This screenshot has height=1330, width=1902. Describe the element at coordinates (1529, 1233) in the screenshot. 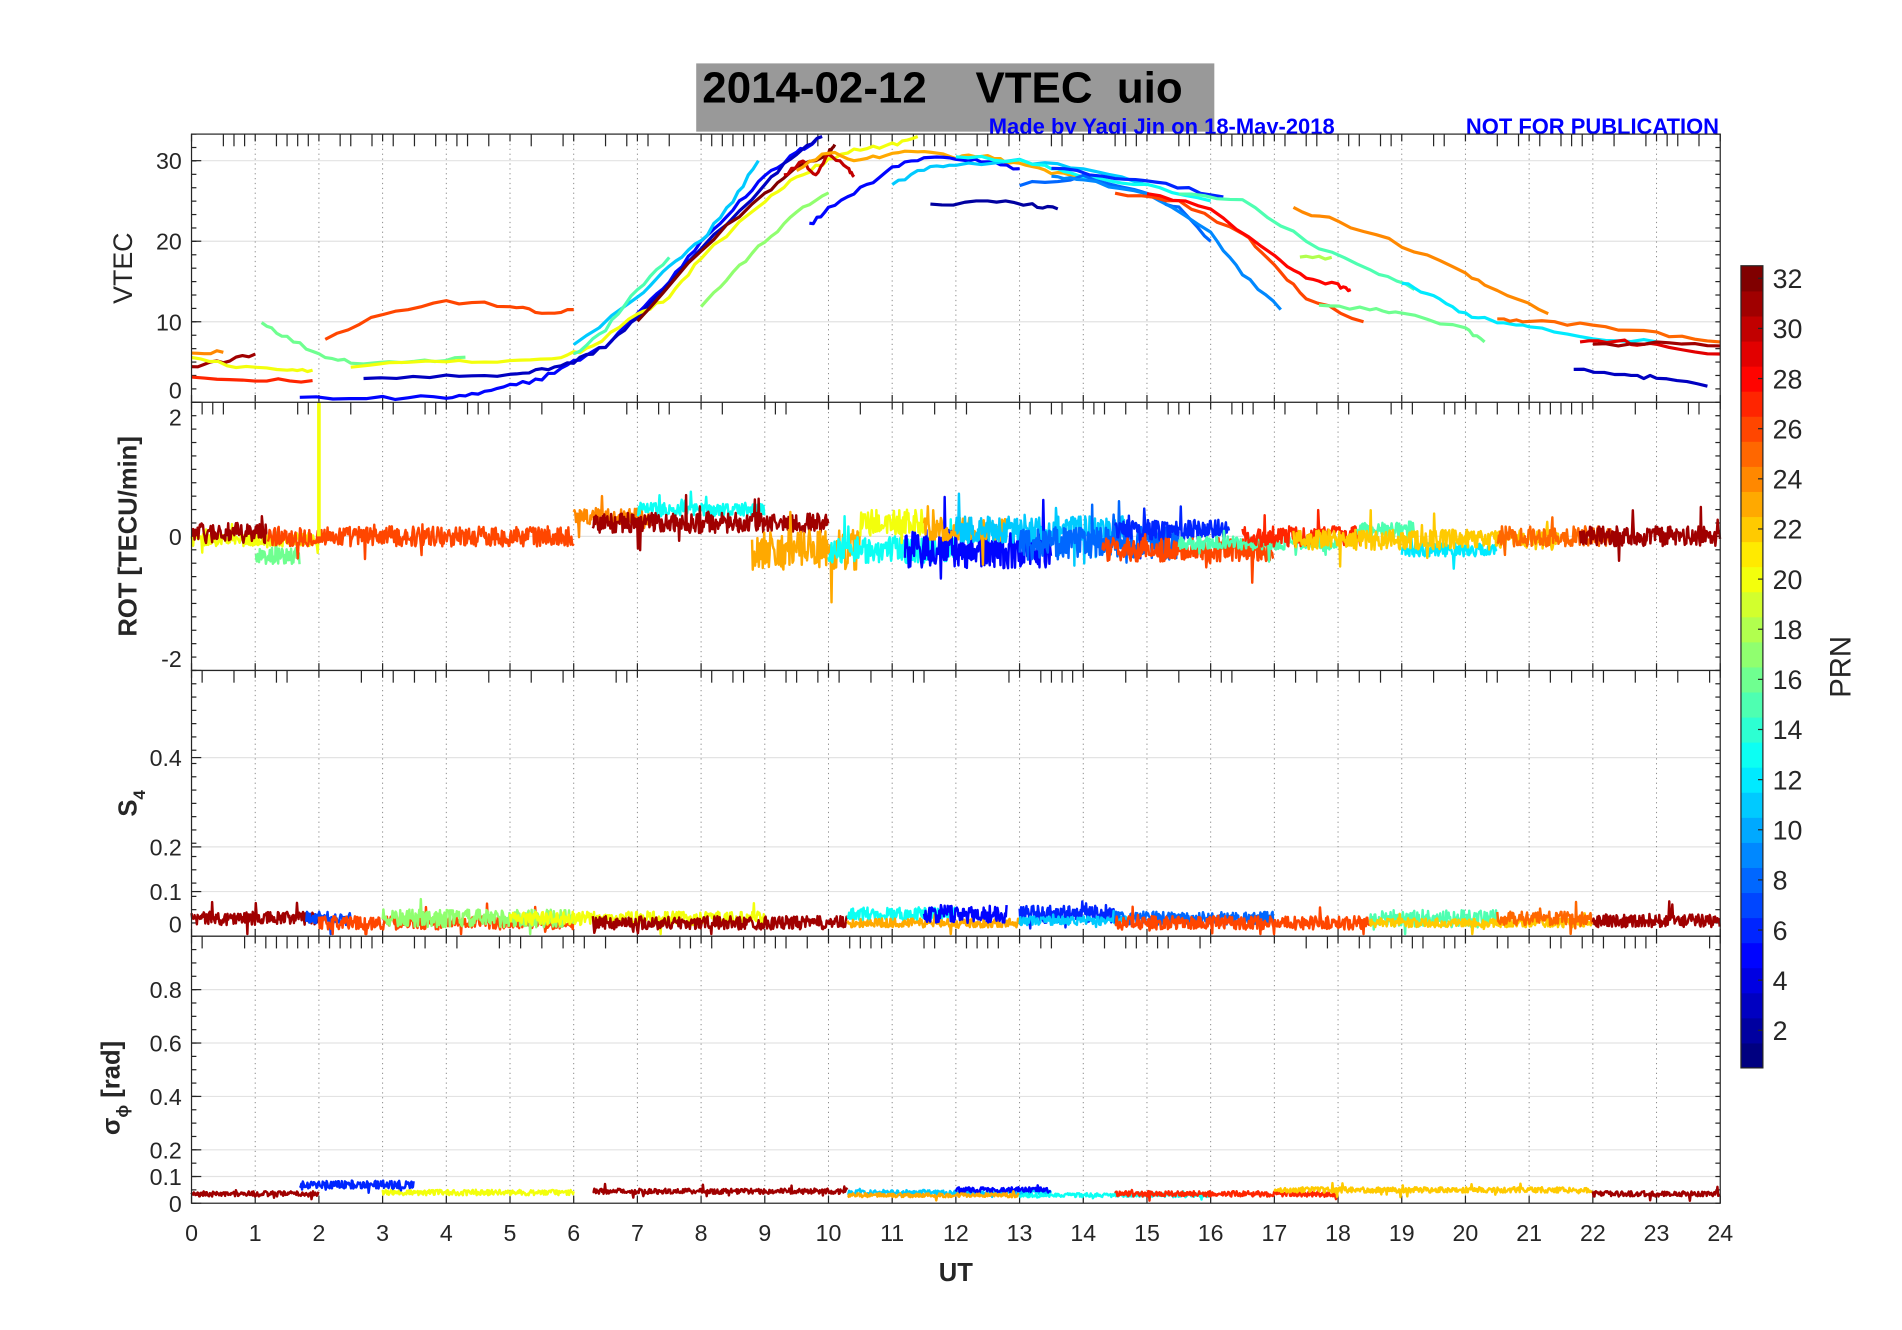

I see `x-tick-label: 21` at that location.